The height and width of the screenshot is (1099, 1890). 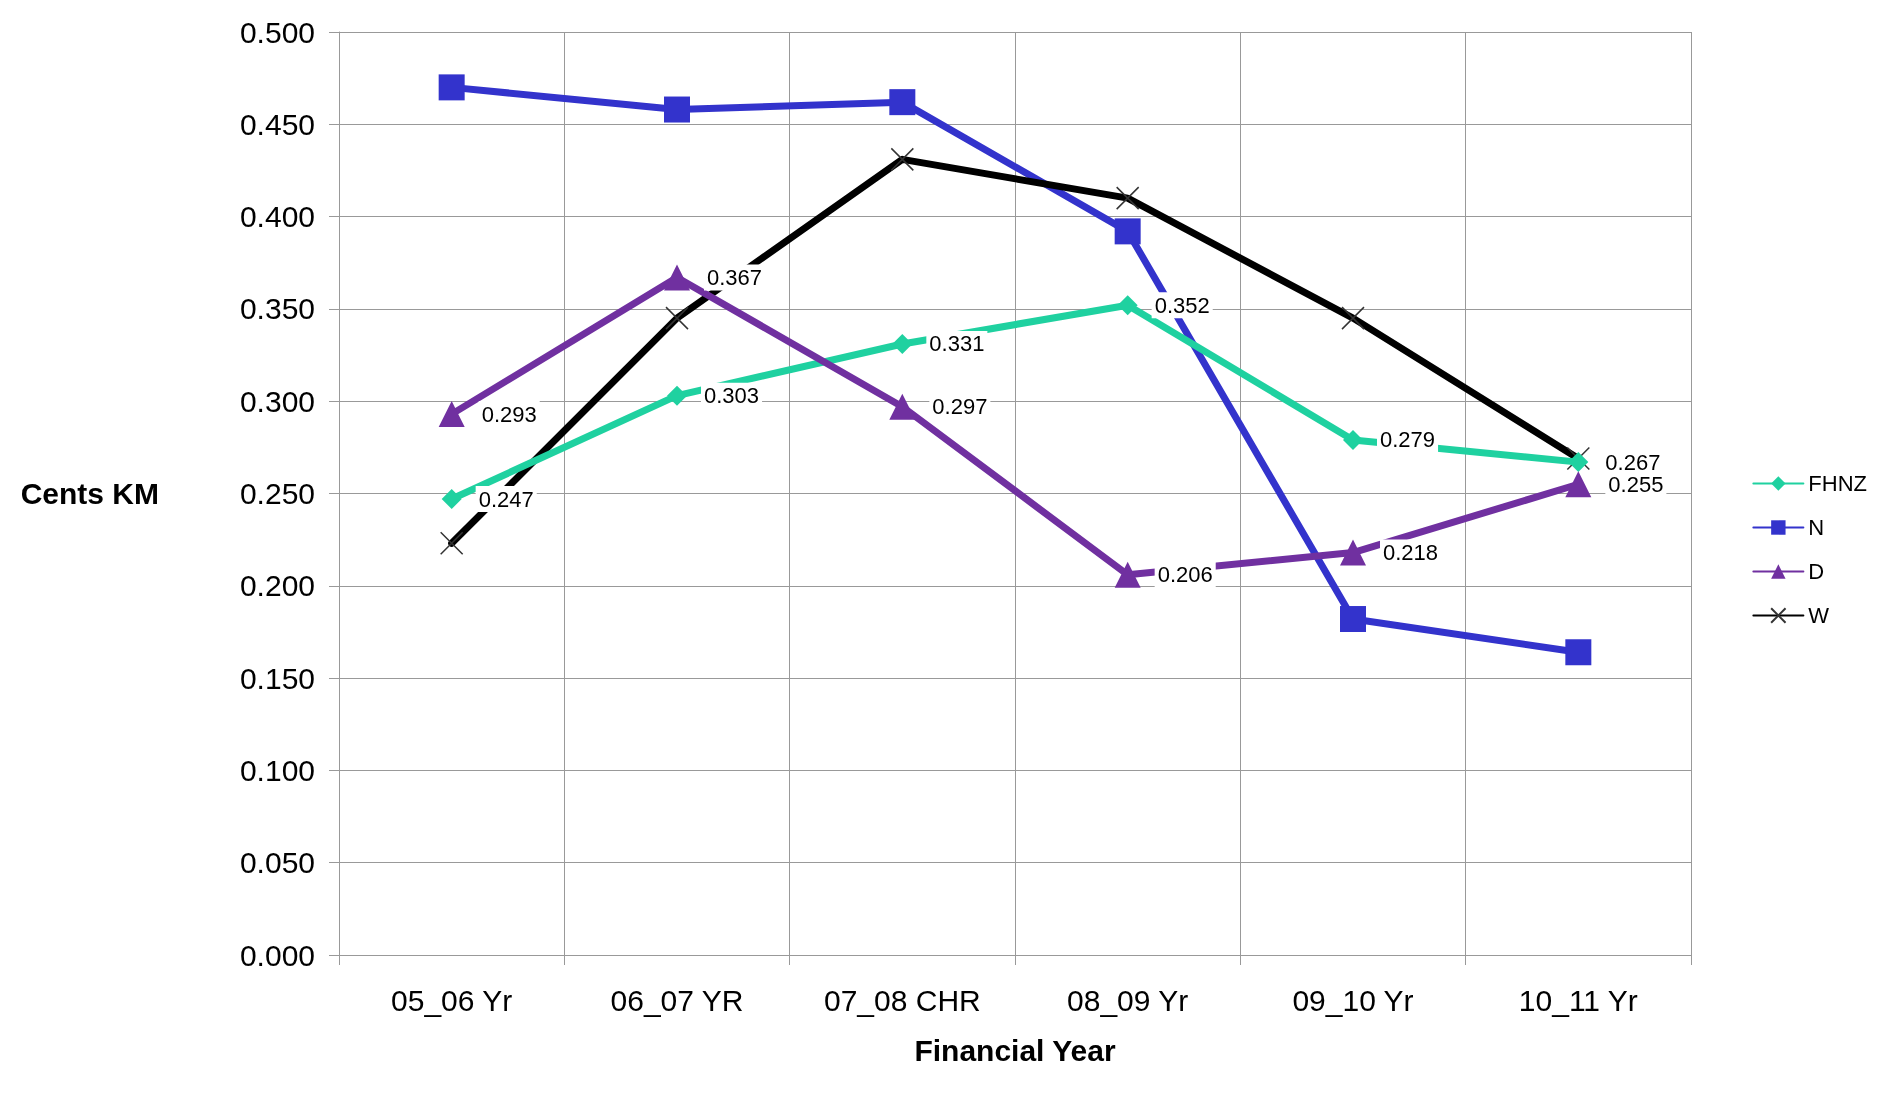 What do you see at coordinates (1411, 553) in the screenshot?
I see `data-label: 0.218` at bounding box center [1411, 553].